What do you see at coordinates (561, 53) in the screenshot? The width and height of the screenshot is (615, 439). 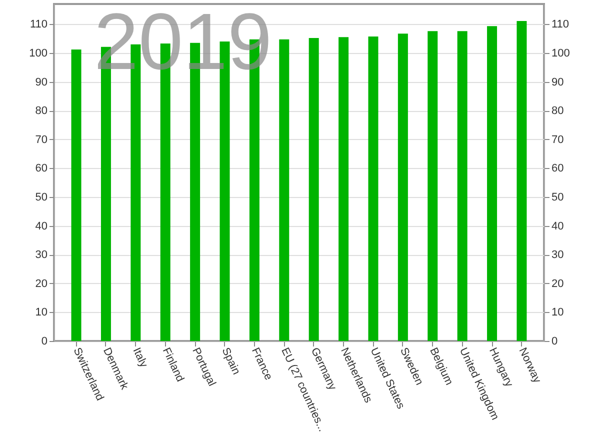 I see `y2-tick-label: 100` at bounding box center [561, 53].